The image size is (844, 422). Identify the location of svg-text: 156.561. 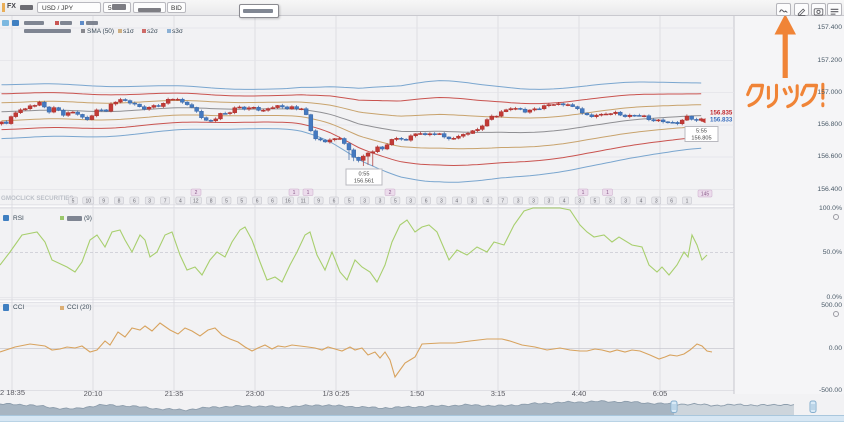
(364, 182).